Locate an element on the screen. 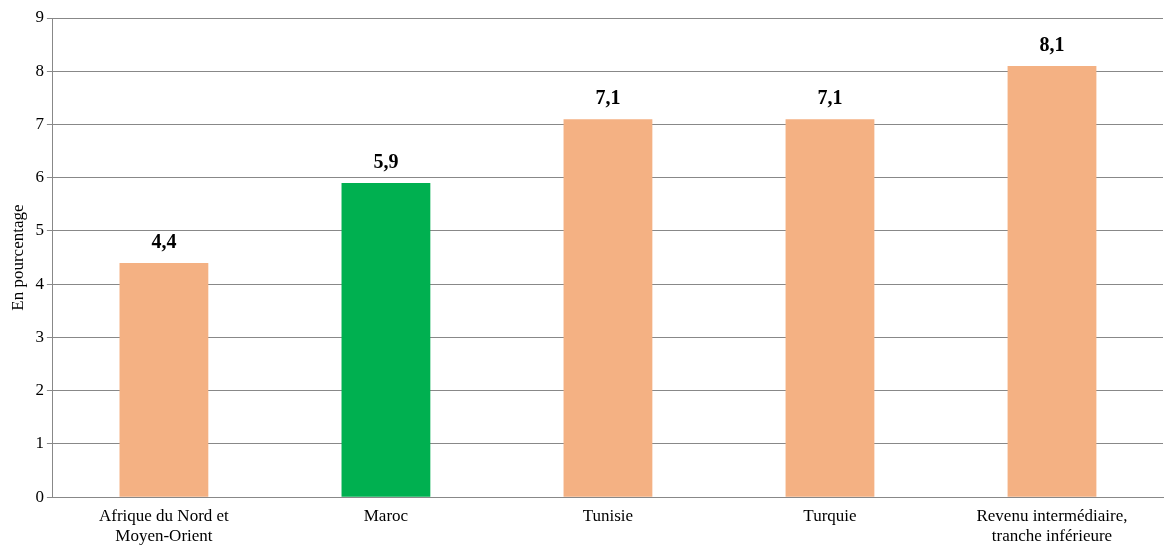 This screenshot has height=550, width=1169. x-tick-label: Maroc is located at coordinates (386, 515).